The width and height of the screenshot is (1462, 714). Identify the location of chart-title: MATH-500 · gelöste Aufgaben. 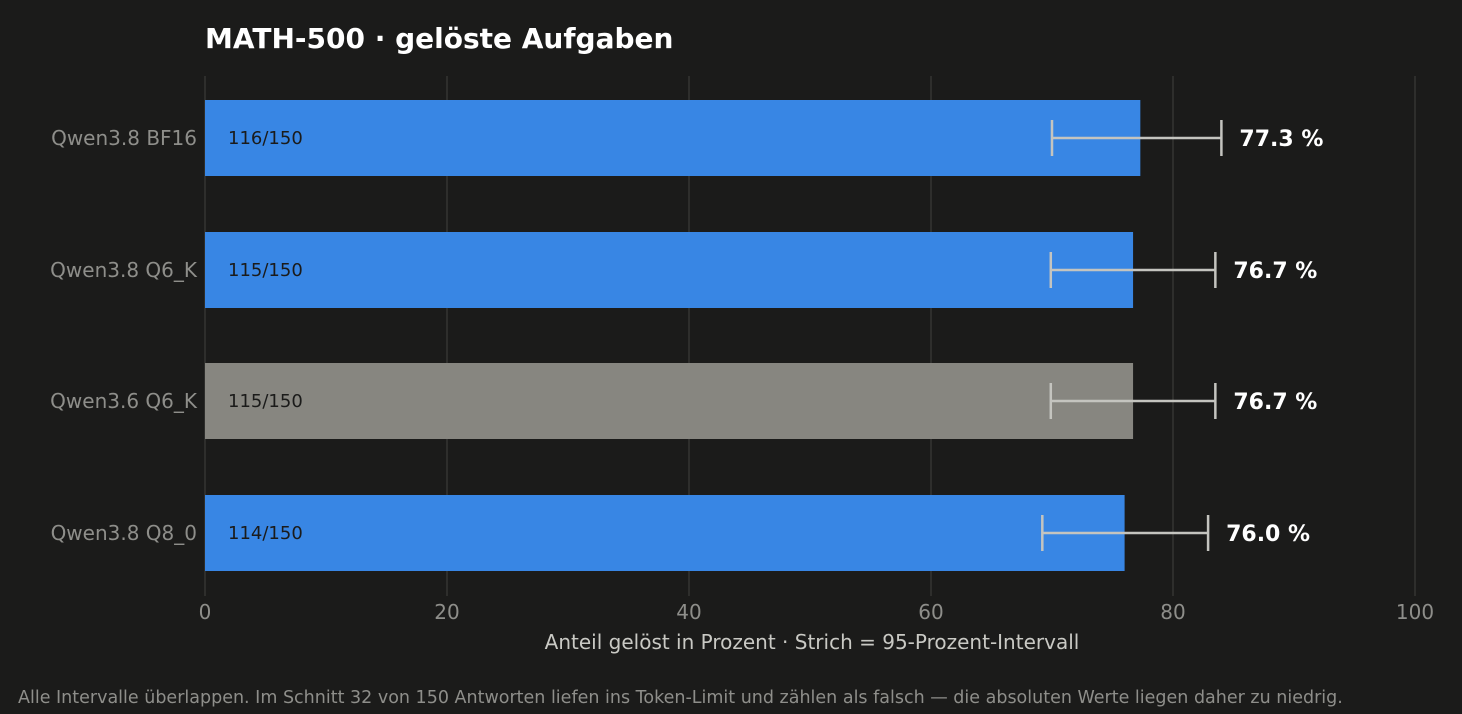
(439, 38).